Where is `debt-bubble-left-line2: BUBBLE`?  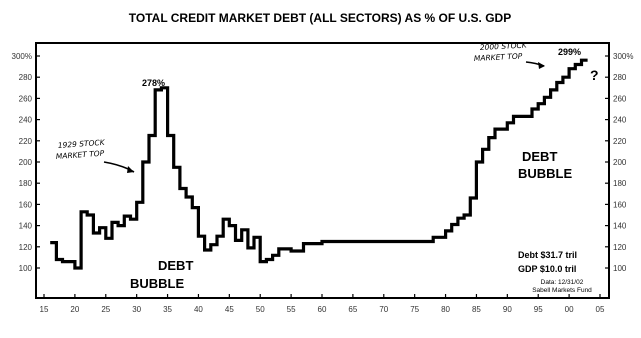
debt-bubble-left-line2: BUBBLE is located at coordinates (157, 283).